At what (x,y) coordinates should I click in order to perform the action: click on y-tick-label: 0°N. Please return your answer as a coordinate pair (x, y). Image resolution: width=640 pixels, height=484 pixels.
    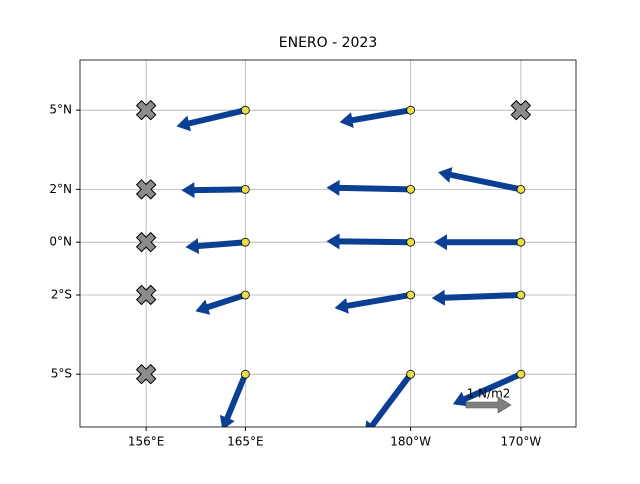
    Looking at the image, I should click on (60, 242).